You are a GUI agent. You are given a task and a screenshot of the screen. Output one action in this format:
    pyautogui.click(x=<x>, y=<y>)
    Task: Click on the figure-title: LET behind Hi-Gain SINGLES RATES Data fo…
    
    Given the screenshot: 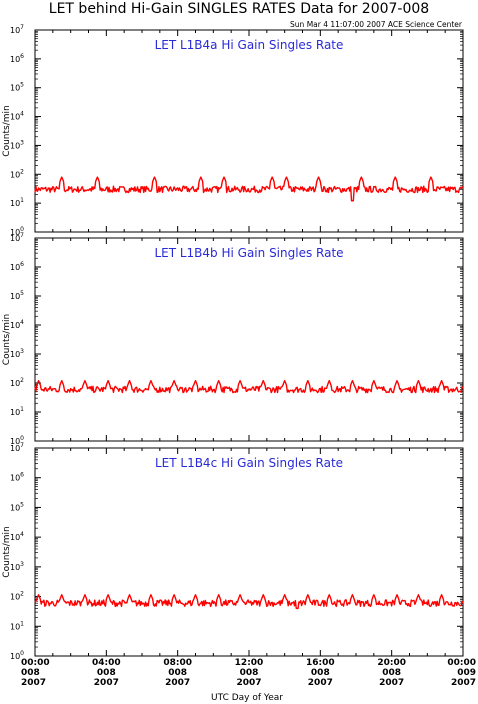 What is the action you would take?
    pyautogui.click(x=239, y=9)
    